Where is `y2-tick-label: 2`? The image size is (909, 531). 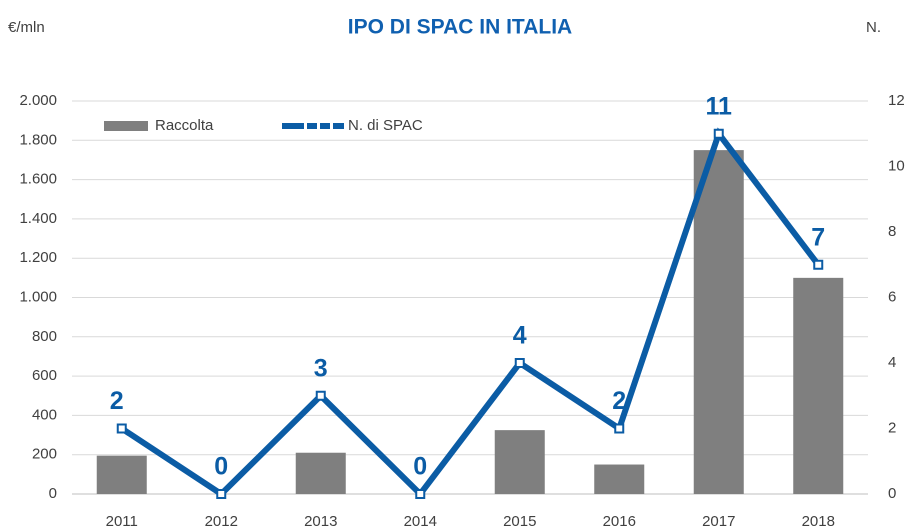 y2-tick-label: 2 is located at coordinates (892, 427).